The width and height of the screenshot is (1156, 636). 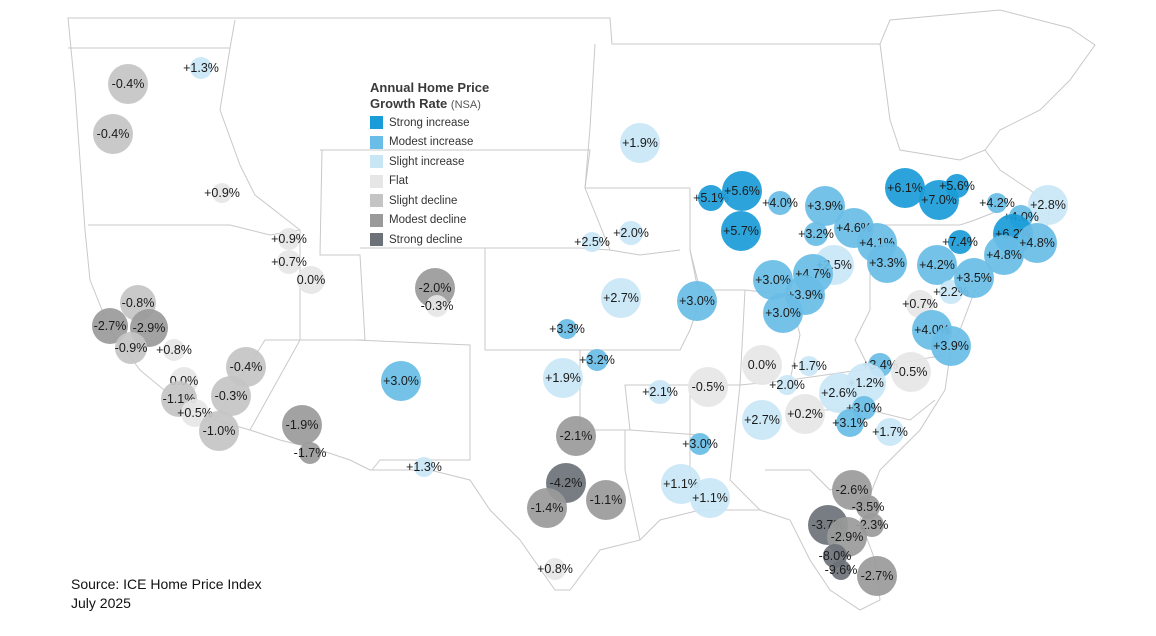 I want to click on metro-value-label: +3.3%, so click(x=567, y=329).